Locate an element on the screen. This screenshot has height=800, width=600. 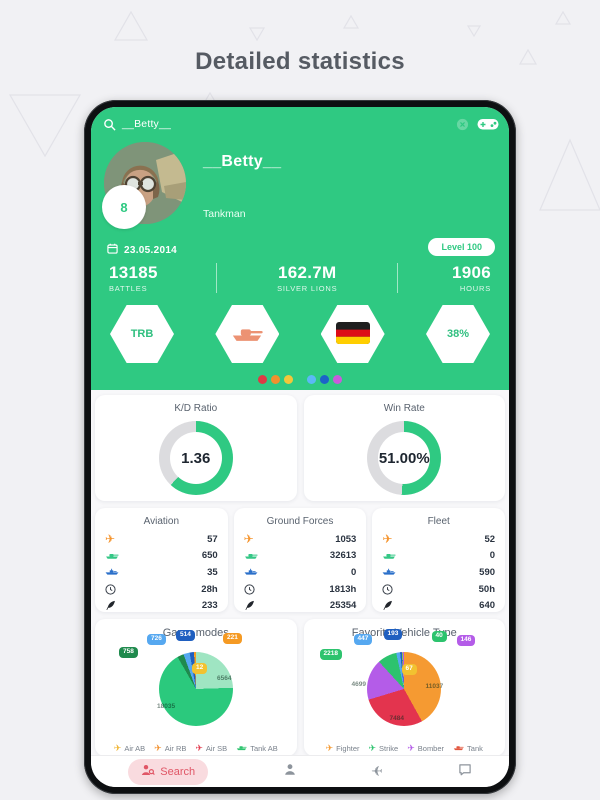
badge-winrate-label: 38% is located at coordinates (457, 334).